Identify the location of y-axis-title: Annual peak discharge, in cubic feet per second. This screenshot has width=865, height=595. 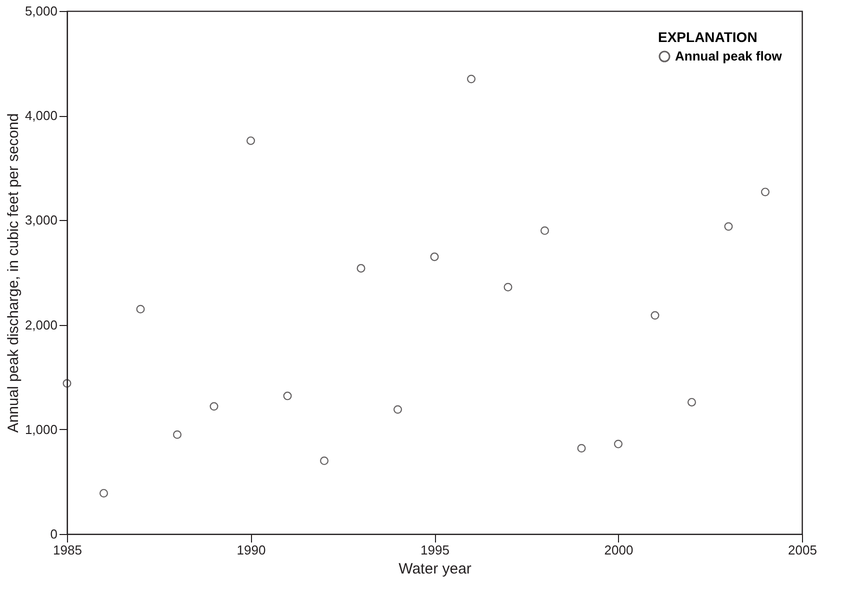
(13, 273).